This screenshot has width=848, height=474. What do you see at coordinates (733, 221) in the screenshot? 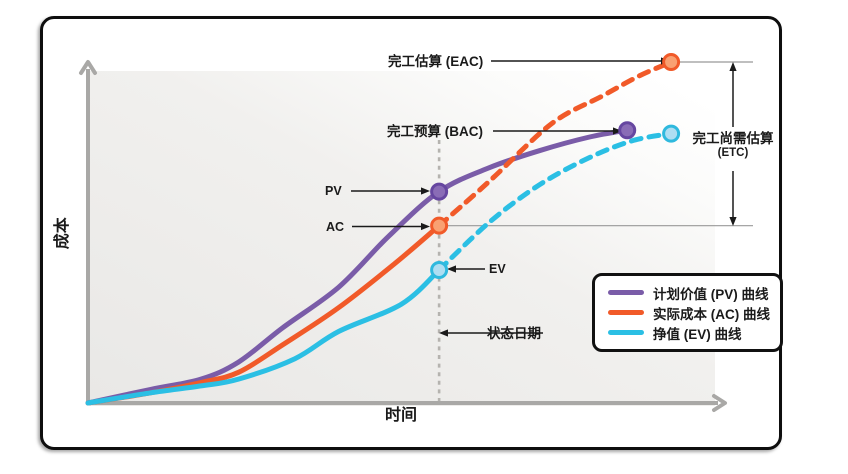
I see `etc-arrow-down-head-icon` at bounding box center [733, 221].